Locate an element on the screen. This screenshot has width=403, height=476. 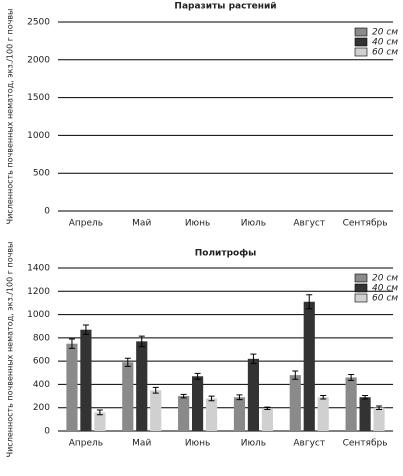
y-tick-label: 600 is located at coordinates (41, 362).